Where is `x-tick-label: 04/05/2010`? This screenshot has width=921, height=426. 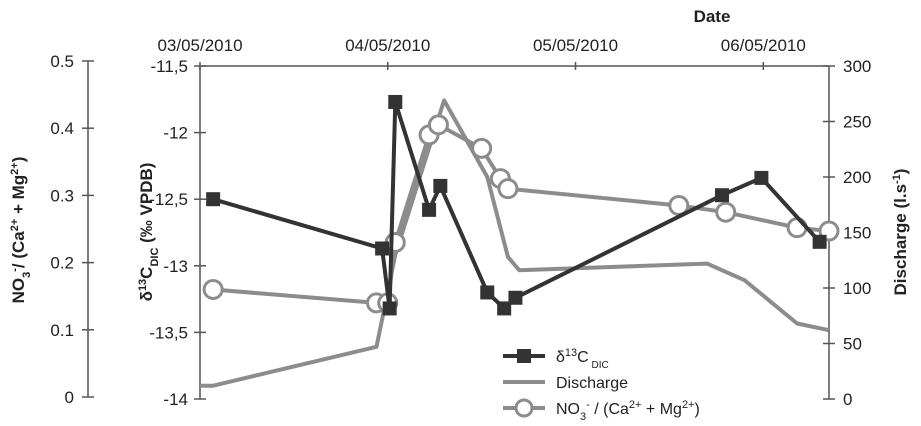
x-tick-label: 04/05/2010 is located at coordinates (387, 45).